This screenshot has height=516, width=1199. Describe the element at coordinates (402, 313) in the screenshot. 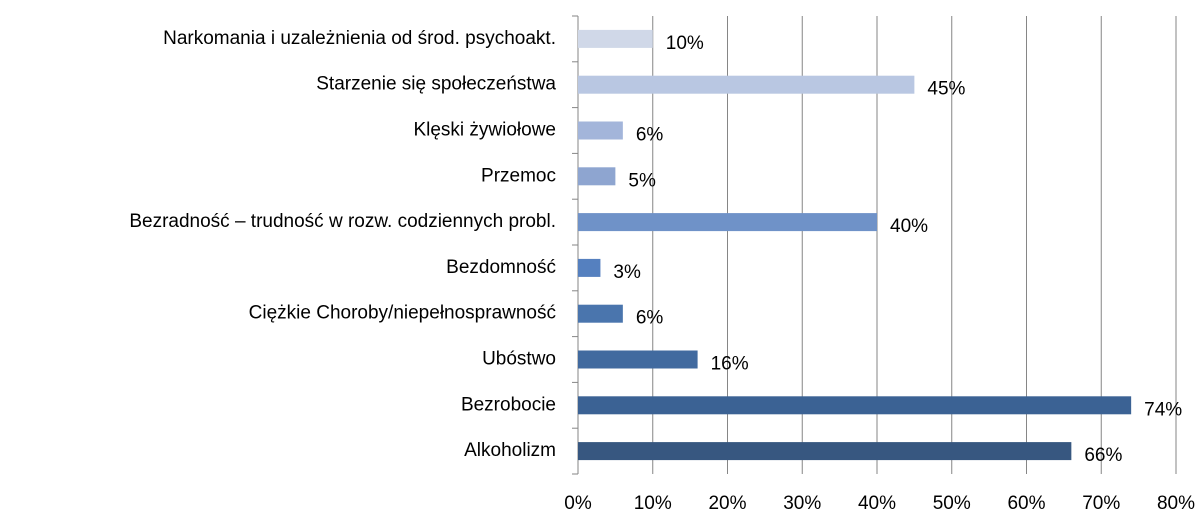

I see `y-tick-label: Ciężkie Choroby/niepełnosprawność` at that location.